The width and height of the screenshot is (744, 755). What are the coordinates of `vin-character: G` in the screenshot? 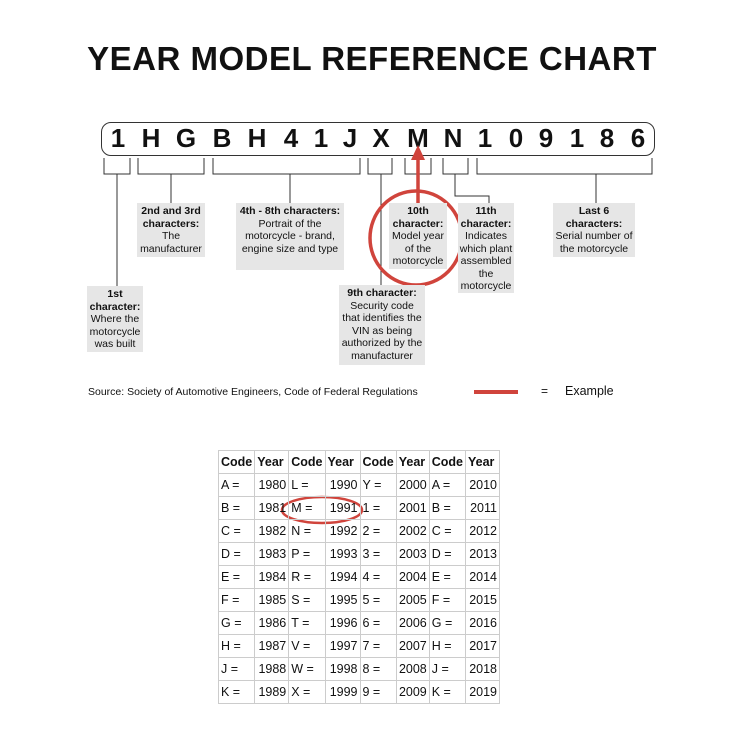 It's located at (186, 138).